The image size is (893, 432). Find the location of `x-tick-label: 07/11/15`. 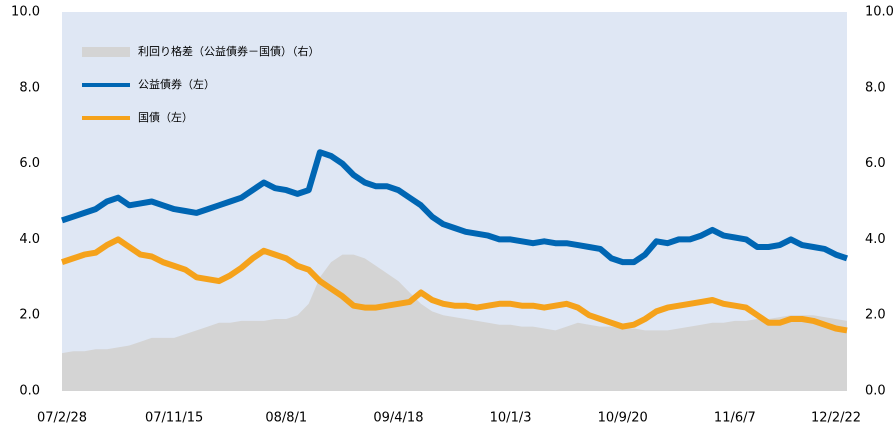

x-tick-label: 07/11/15 is located at coordinates (174, 418).